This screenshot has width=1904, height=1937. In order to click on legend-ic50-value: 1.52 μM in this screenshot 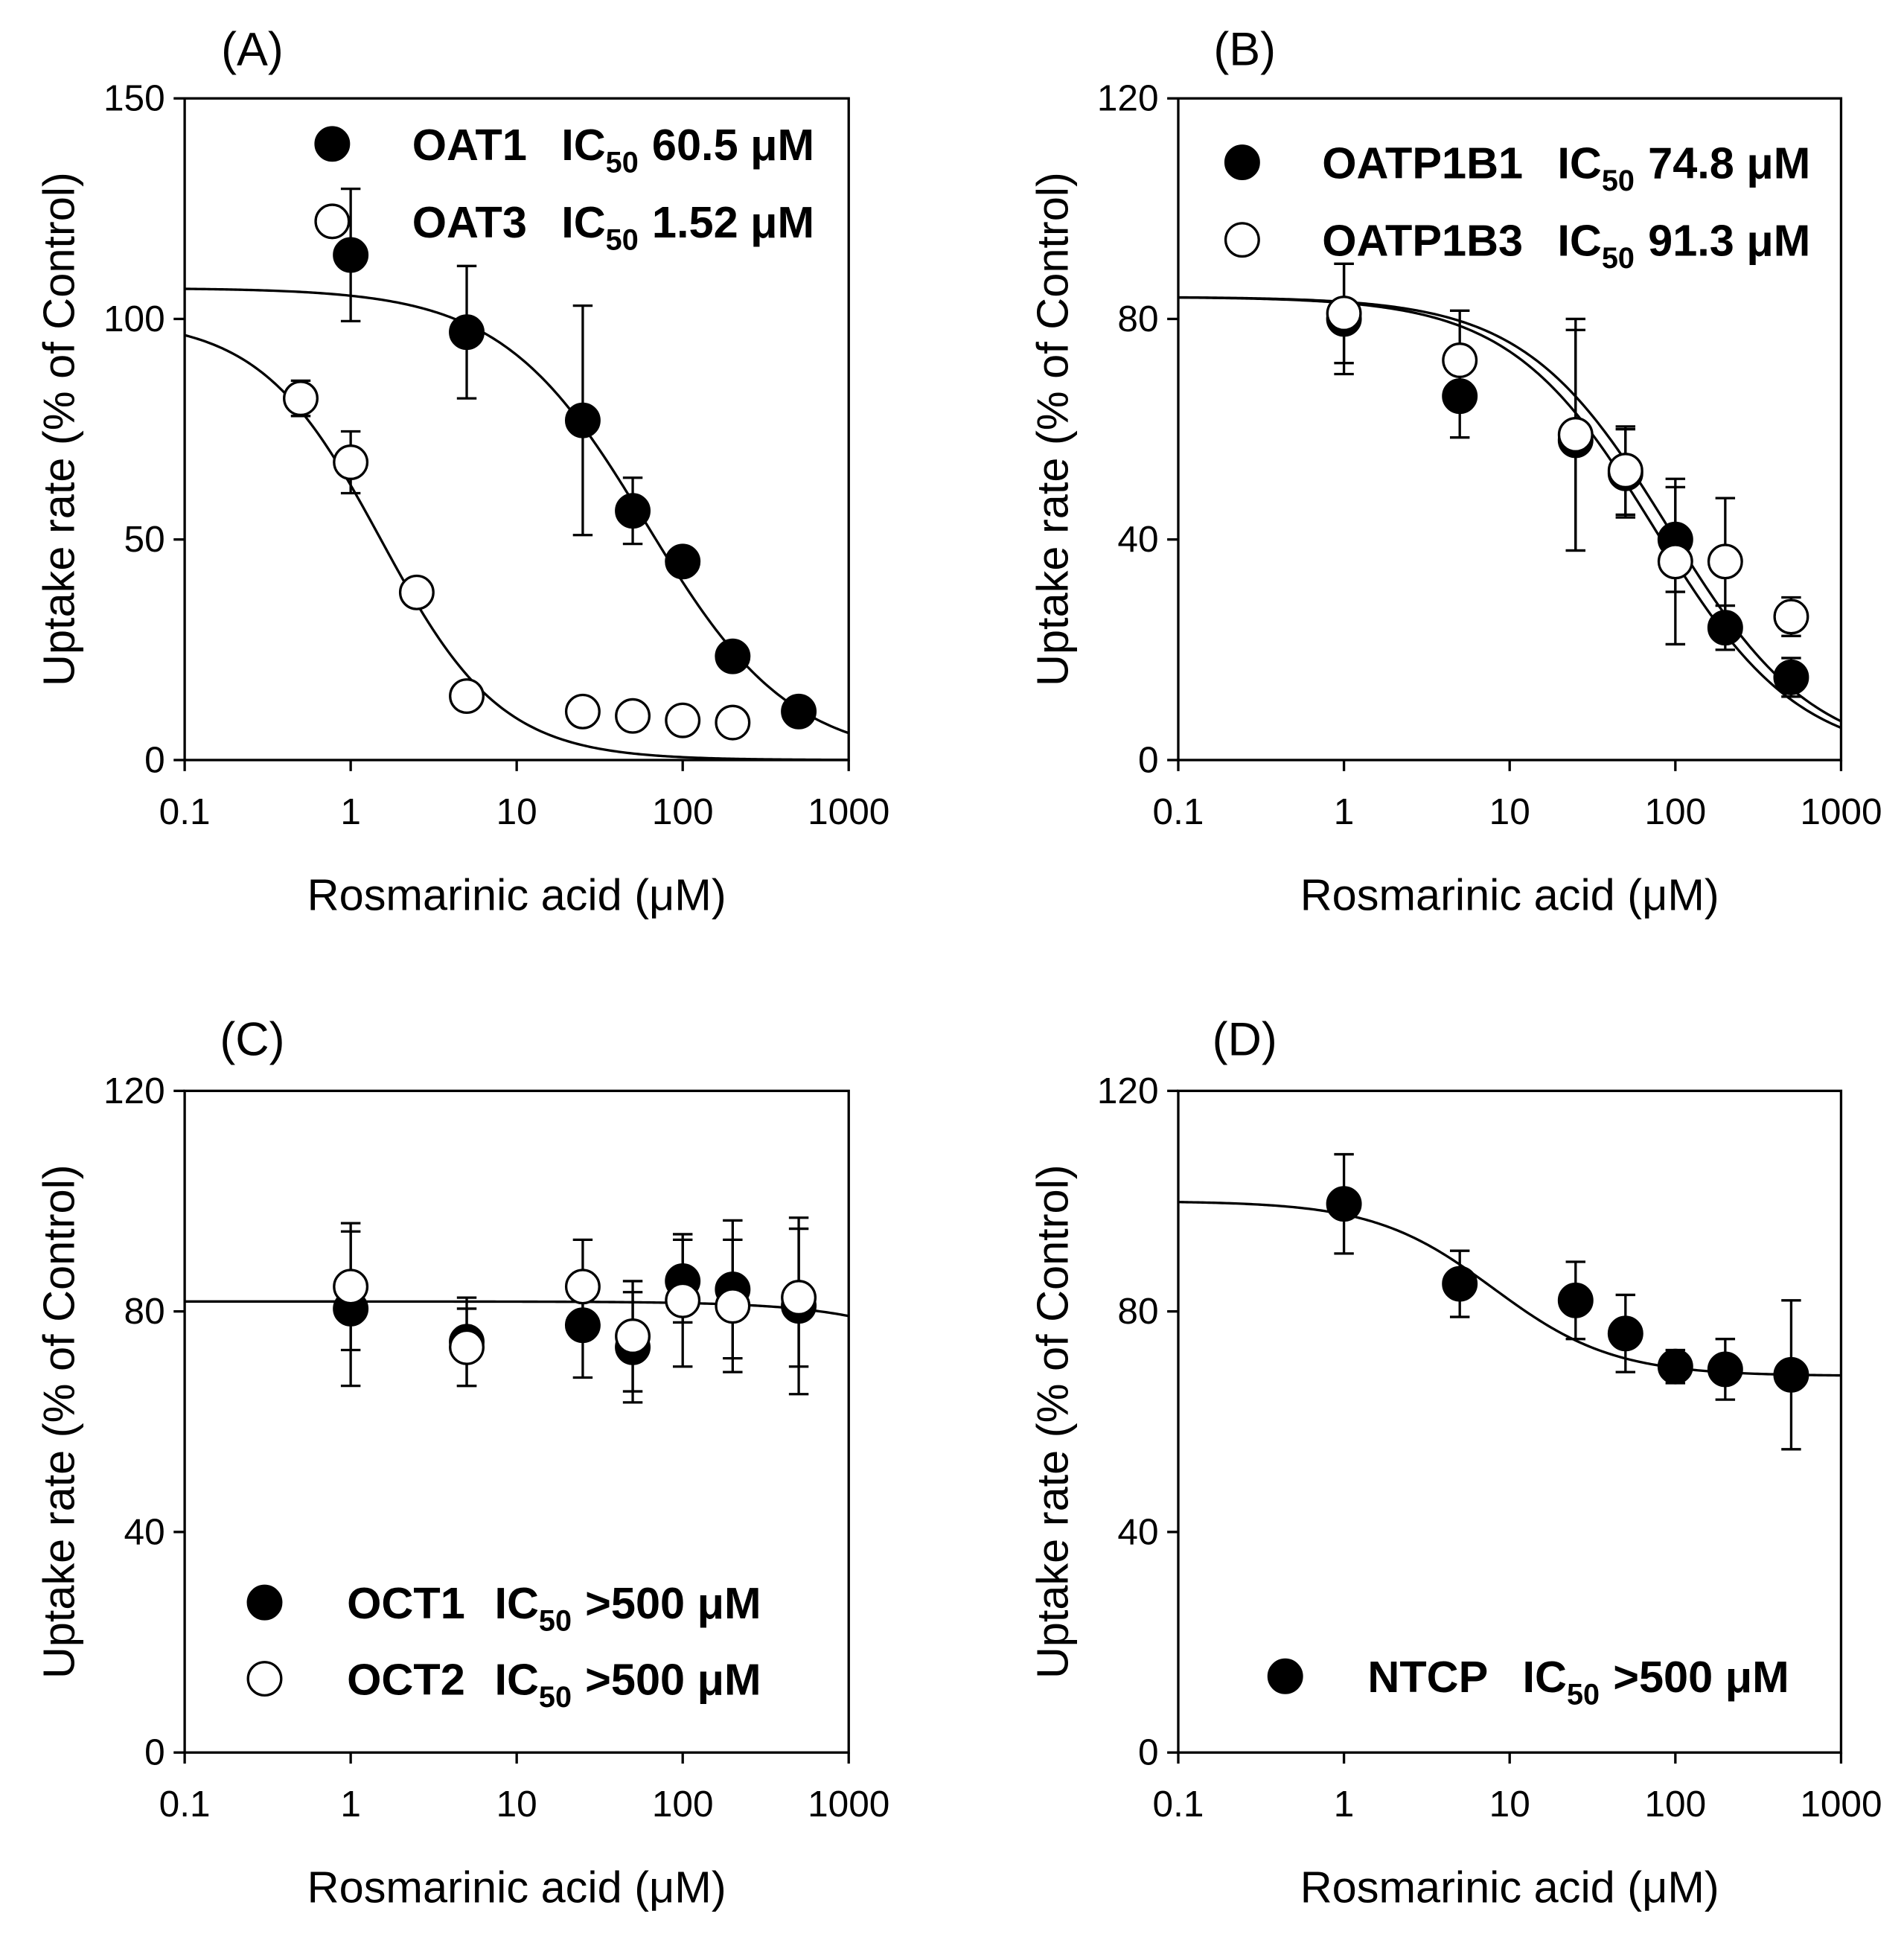, I will do `click(733, 222)`.